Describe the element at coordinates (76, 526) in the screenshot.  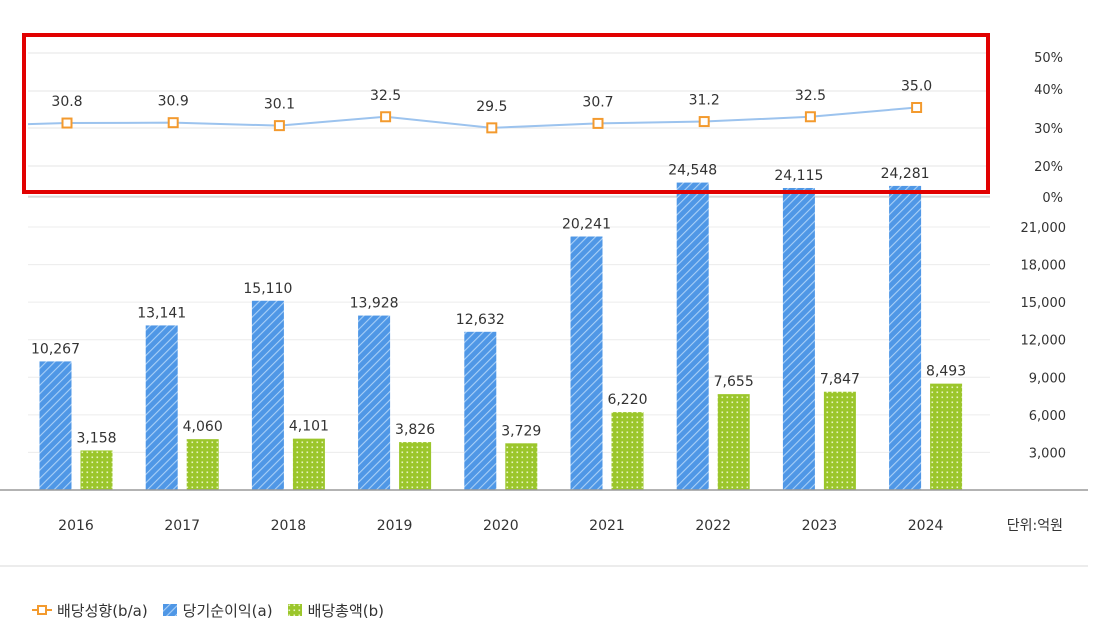
I see `x-tick-label: 2016` at that location.